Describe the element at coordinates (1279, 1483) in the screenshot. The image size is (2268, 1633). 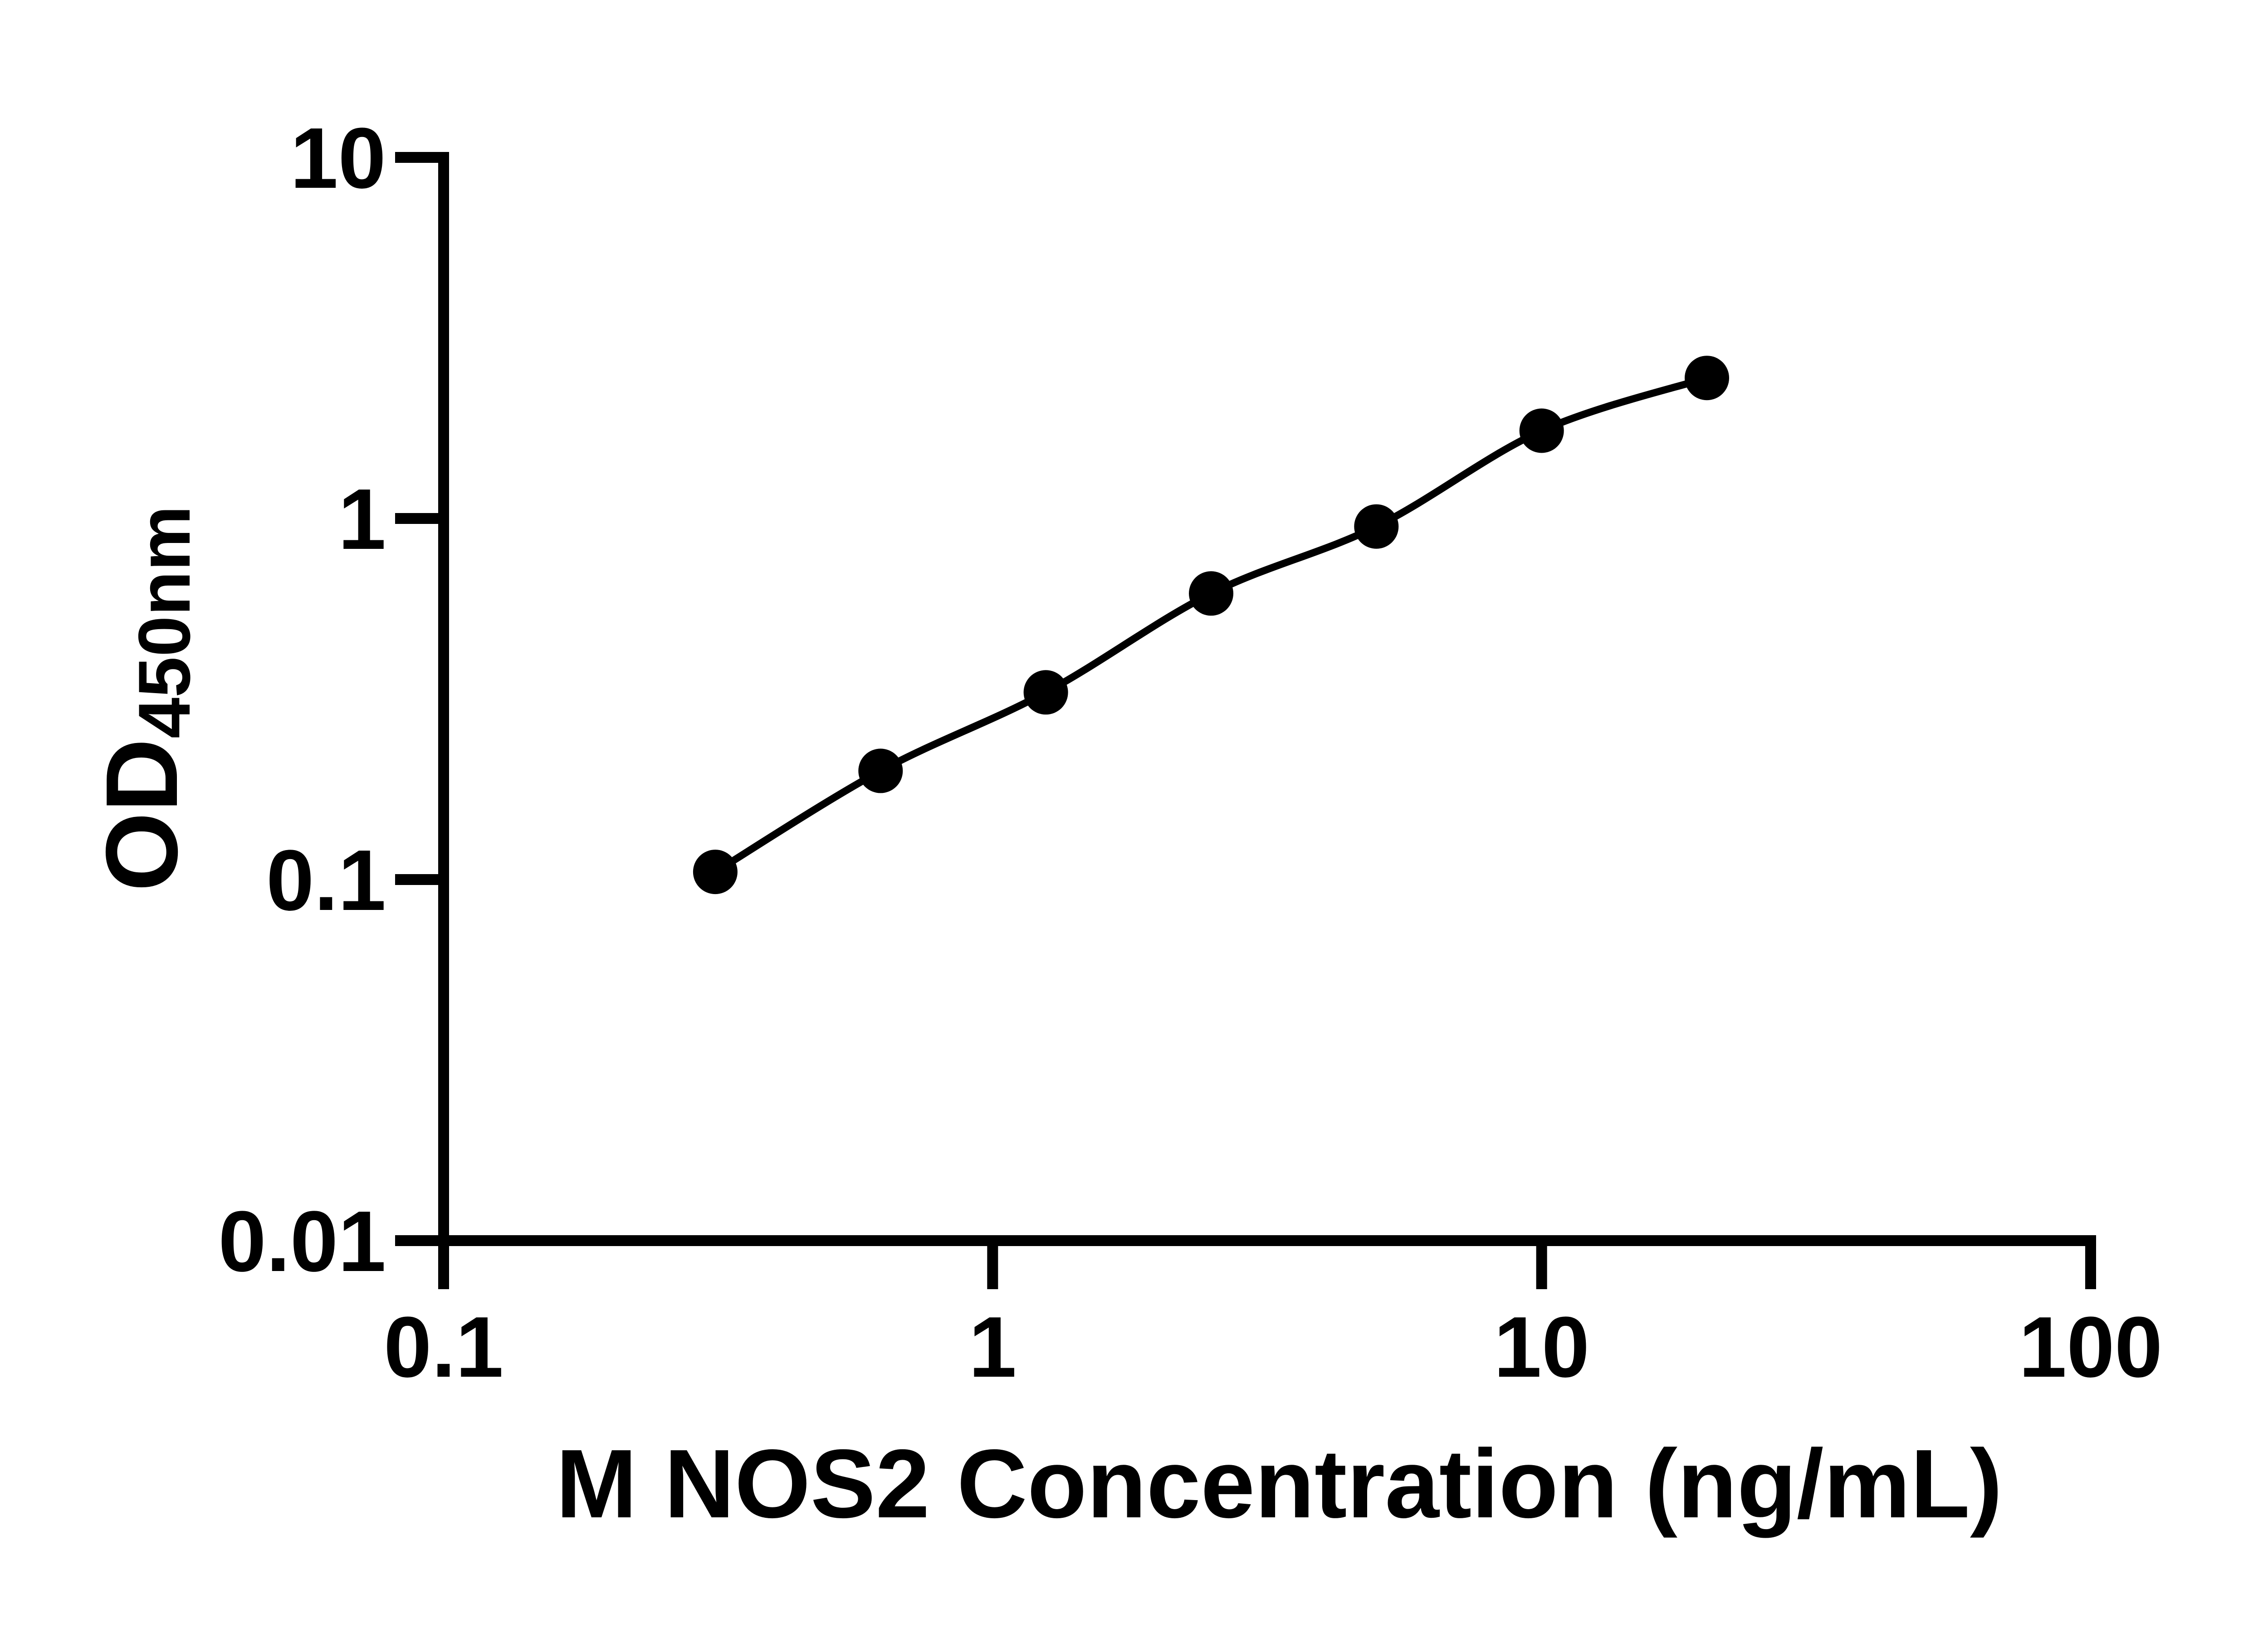
I see `x-axis-title: M NOS2 Concentration (ng/mL)` at that location.